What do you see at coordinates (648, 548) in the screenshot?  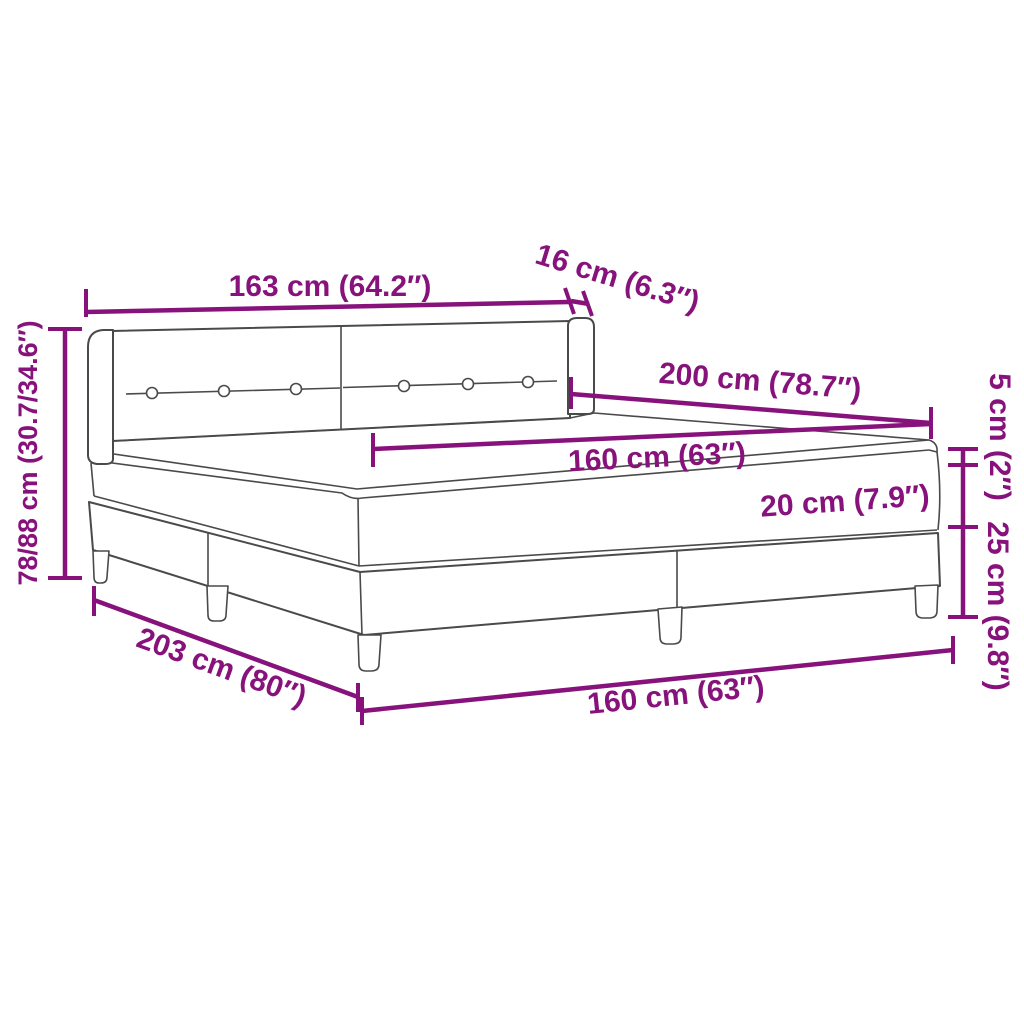 I see `mattress-bottom-right` at bounding box center [648, 548].